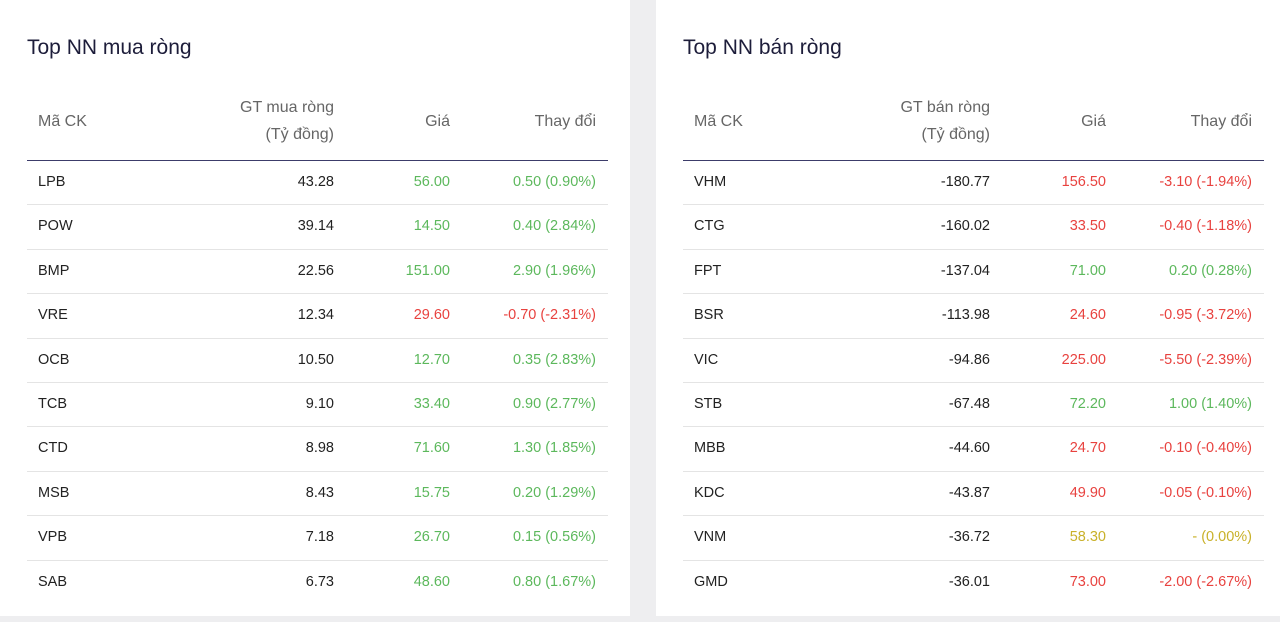 This screenshot has height=622, width=1280. What do you see at coordinates (431, 448) in the screenshot?
I see `price: 71.60` at bounding box center [431, 448].